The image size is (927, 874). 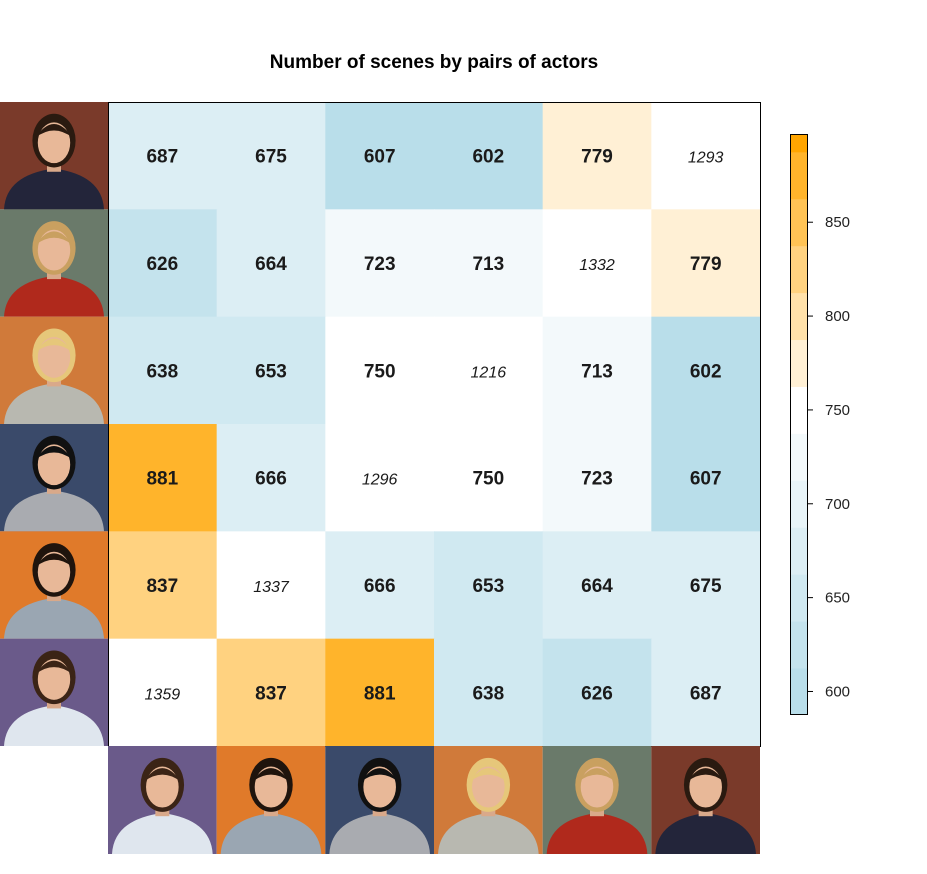 What do you see at coordinates (820, 424) in the screenshot?
I see `colorbar: 600 650 700 750 800 850` at bounding box center [820, 424].